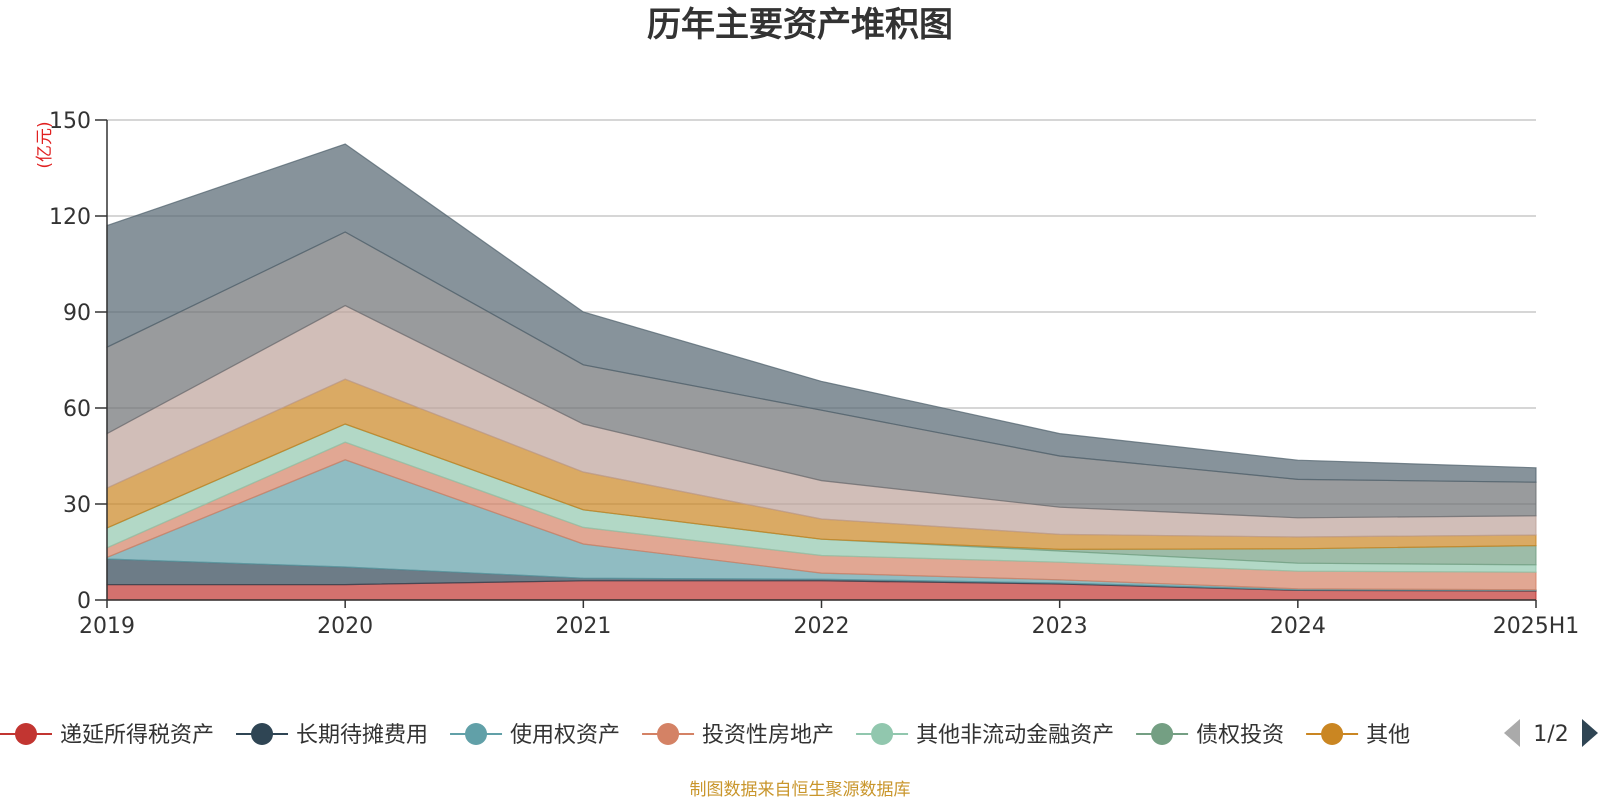  I want to click on legend-page-indicator: 1/2, so click(1550, 734).